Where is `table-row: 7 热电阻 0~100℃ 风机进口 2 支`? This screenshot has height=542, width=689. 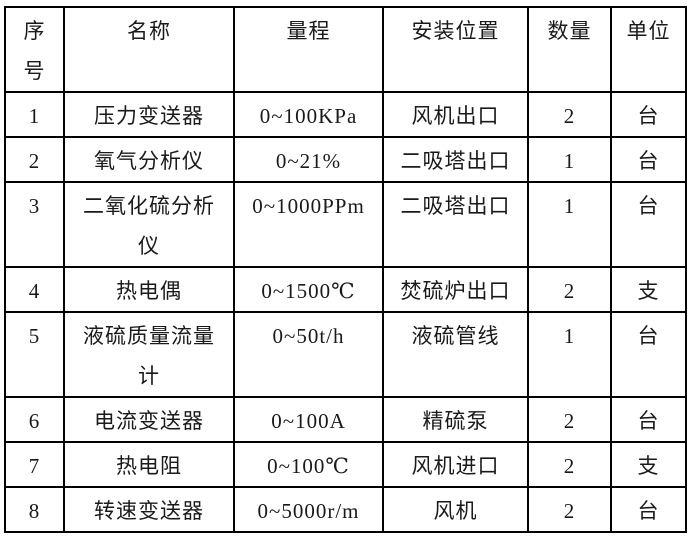 table-row: 7 热电阻 0~100℃ 风机进口 2 支 is located at coordinates (345, 464).